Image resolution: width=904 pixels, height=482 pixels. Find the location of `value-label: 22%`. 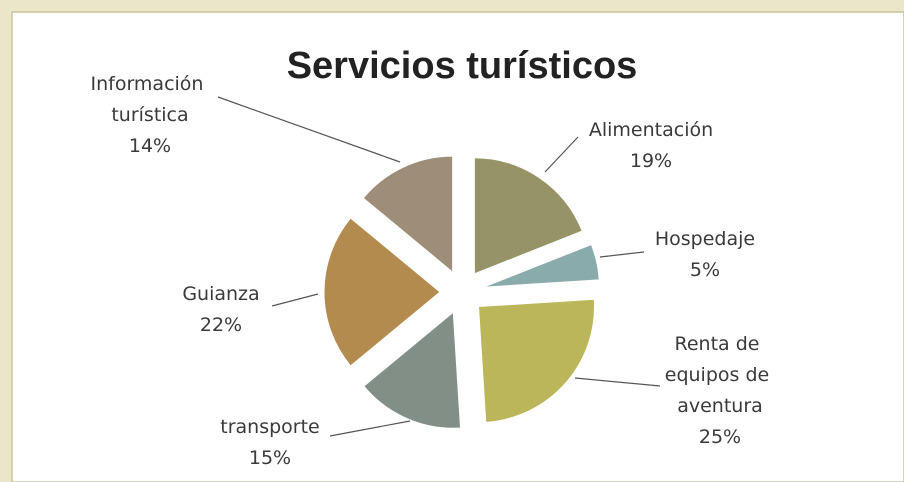

value-label: 22% is located at coordinates (221, 325).